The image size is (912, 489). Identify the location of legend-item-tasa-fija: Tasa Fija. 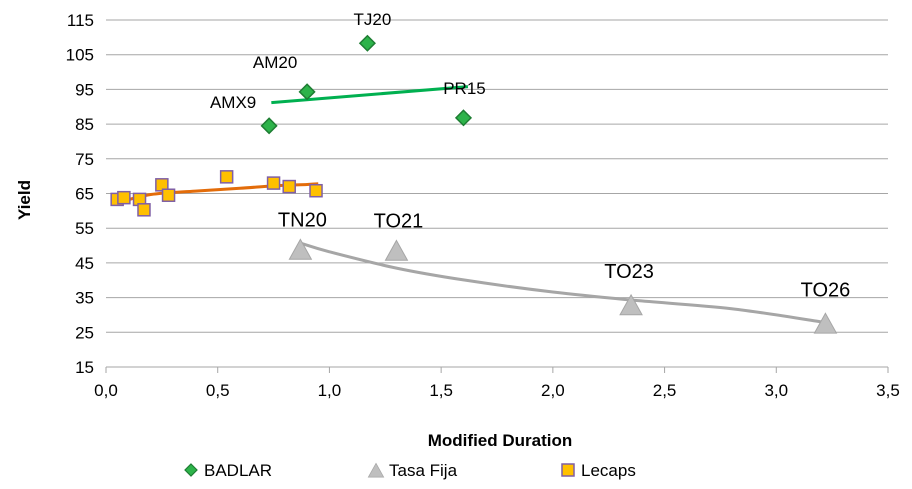
(412, 470).